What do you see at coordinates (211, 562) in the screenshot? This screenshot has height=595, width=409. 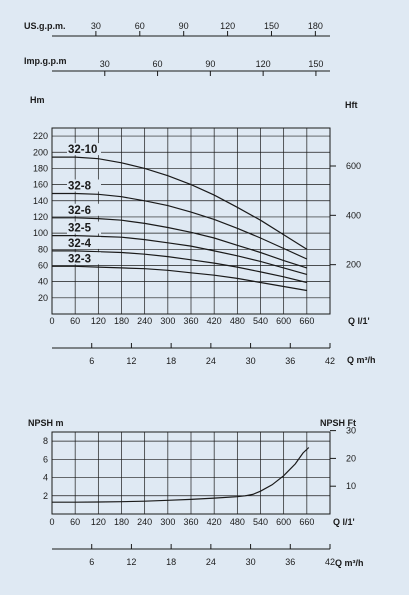 I see `npsh-m3h-tick-label: 24` at bounding box center [211, 562].